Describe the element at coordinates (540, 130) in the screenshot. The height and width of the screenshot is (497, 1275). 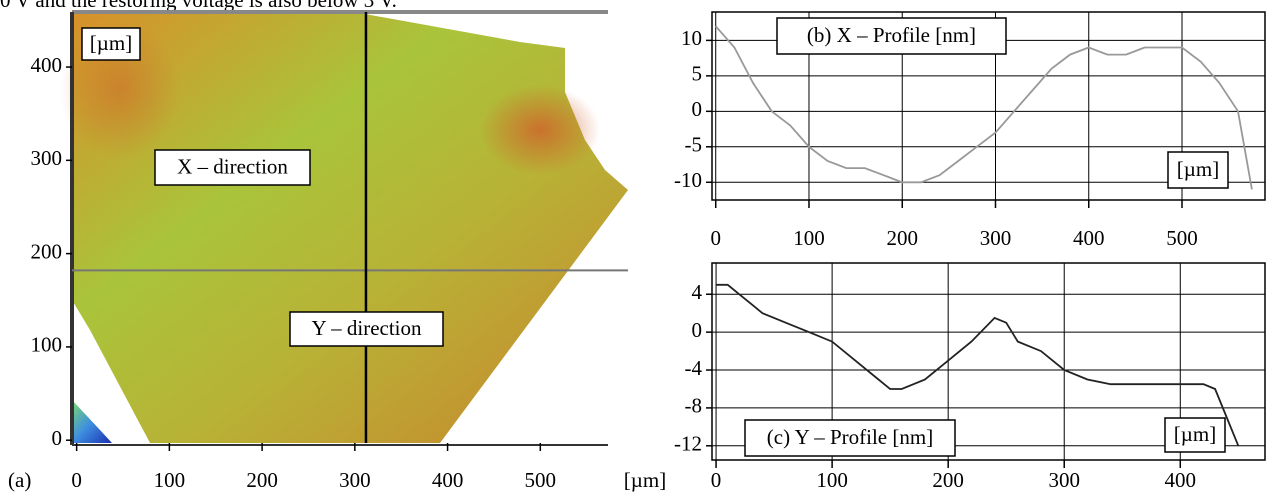
I see `map-highlight` at that location.